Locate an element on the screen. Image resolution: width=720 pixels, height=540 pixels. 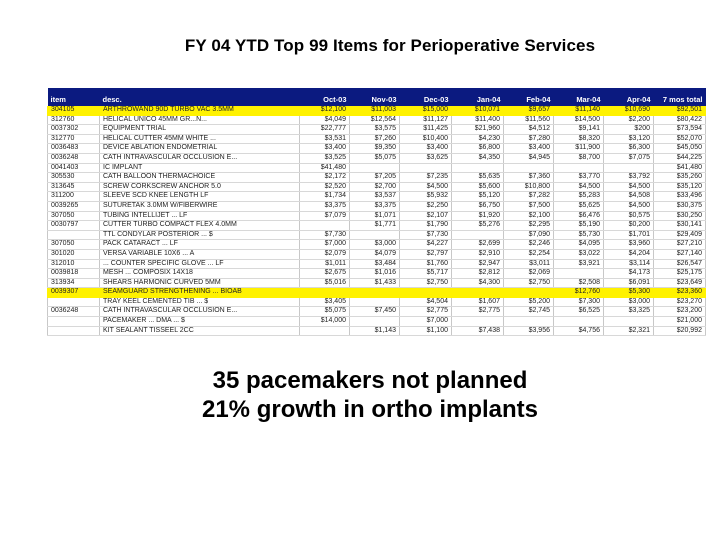
cell-mar is located at coordinates (578, 168).